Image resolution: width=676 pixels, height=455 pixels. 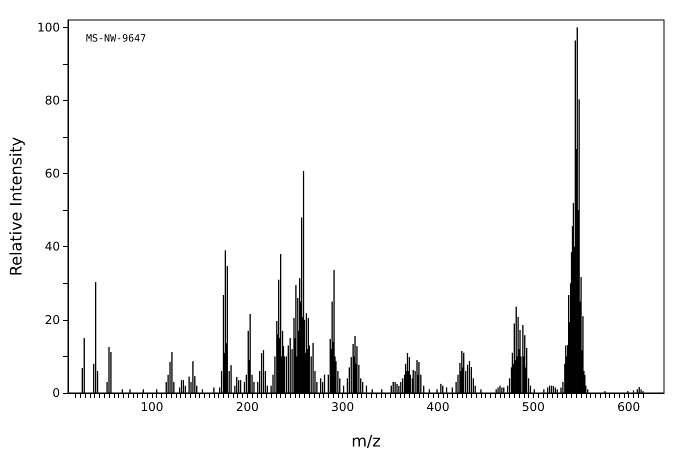 I want to click on y-tick-label: 40, so click(x=52, y=247).